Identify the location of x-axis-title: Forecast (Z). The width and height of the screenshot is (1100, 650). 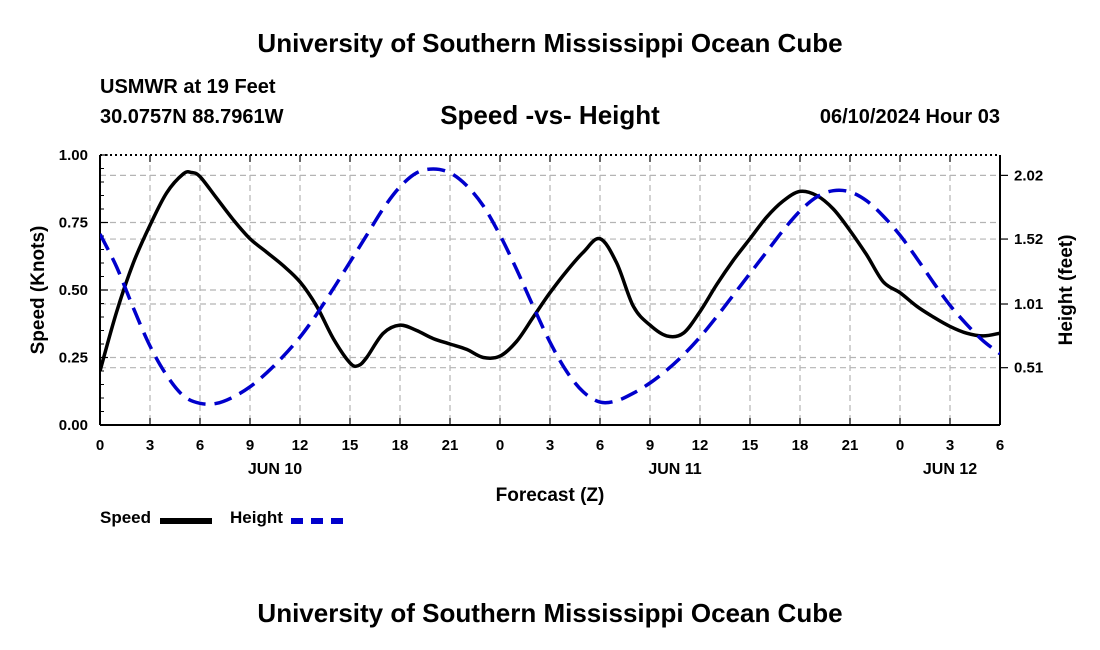
(550, 495).